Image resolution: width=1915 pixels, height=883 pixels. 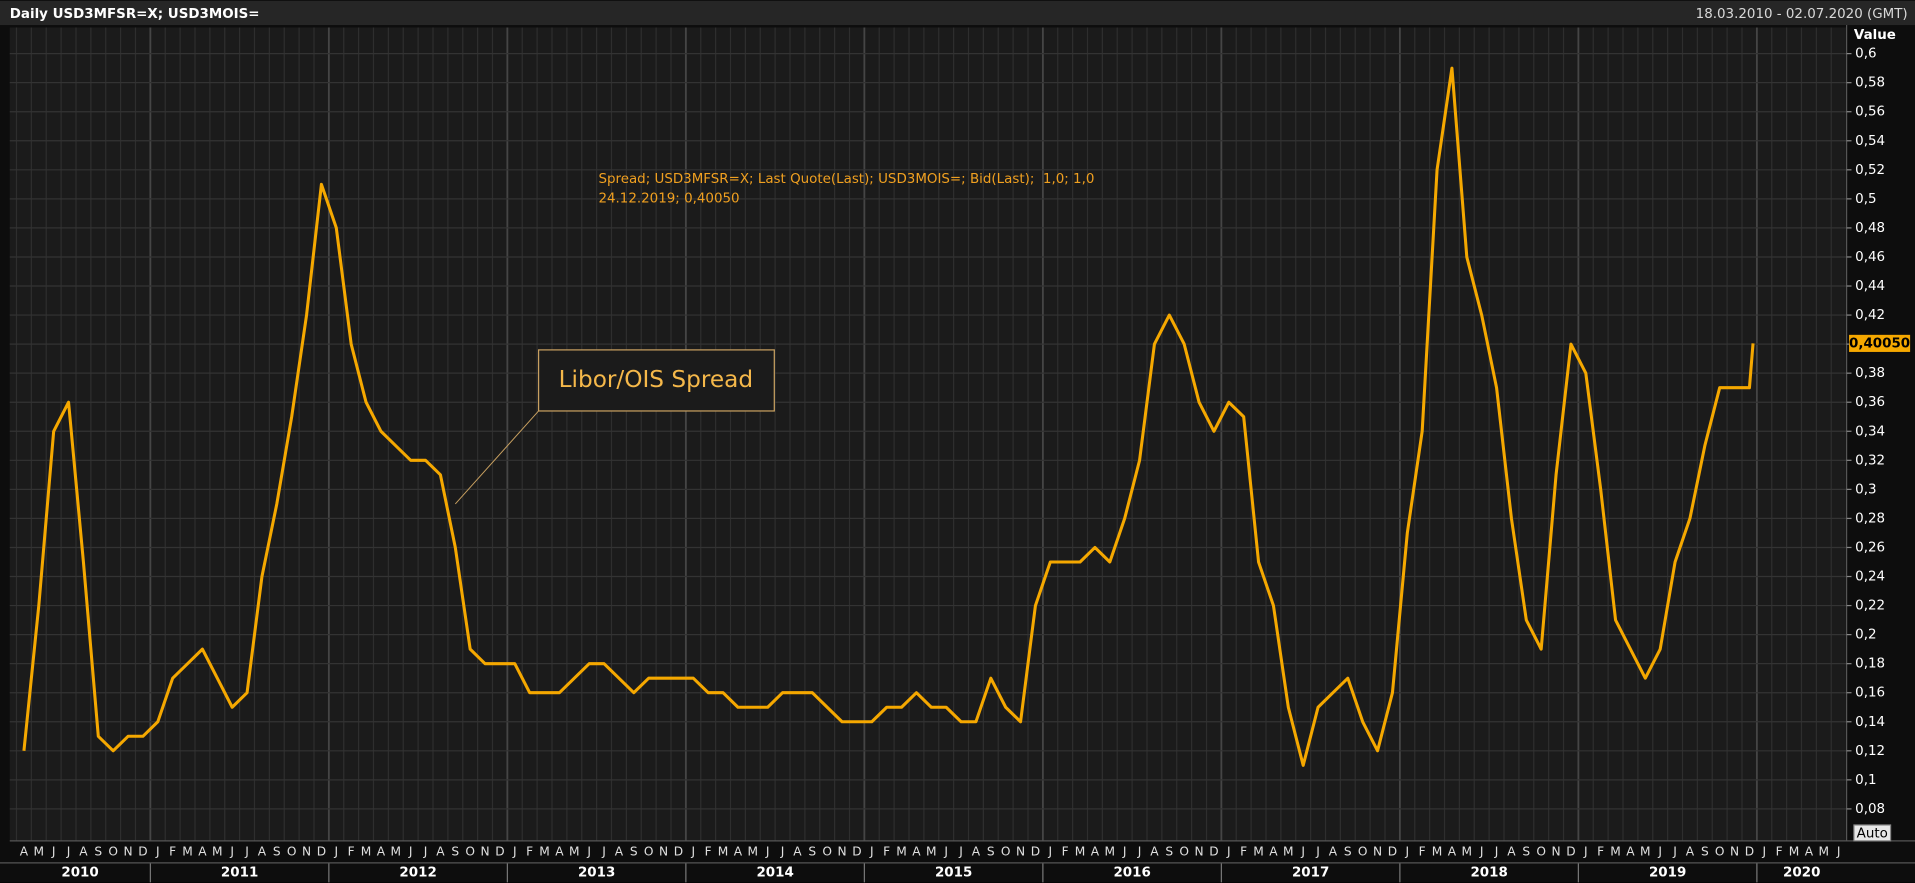 I want to click on year-label: 2017, so click(x=1310, y=873).